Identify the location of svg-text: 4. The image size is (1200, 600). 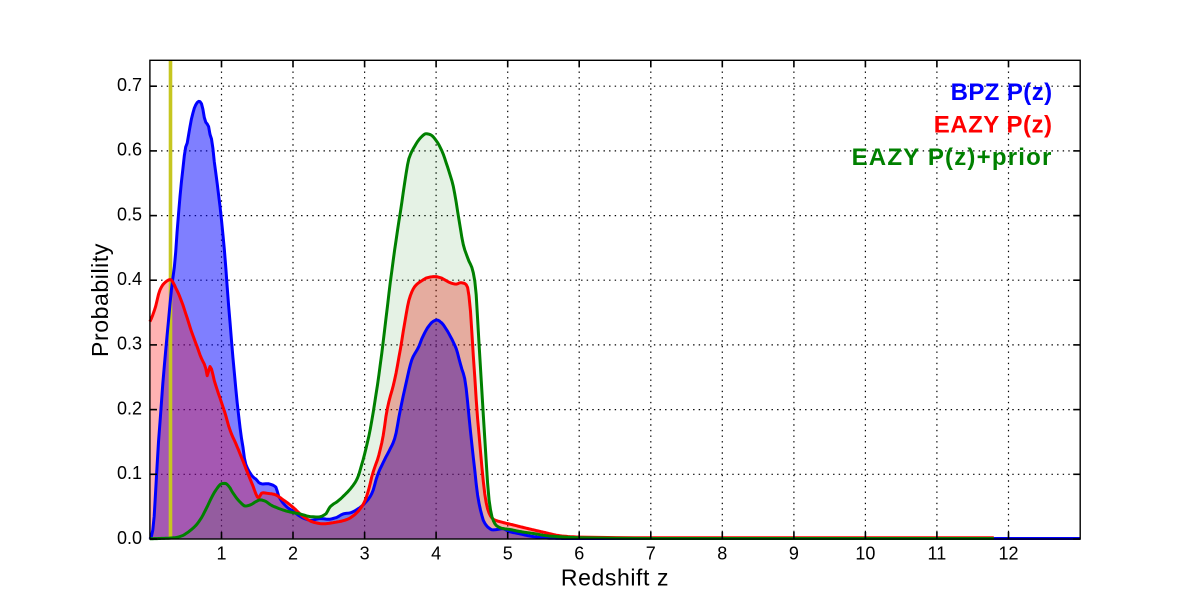
(436, 554).